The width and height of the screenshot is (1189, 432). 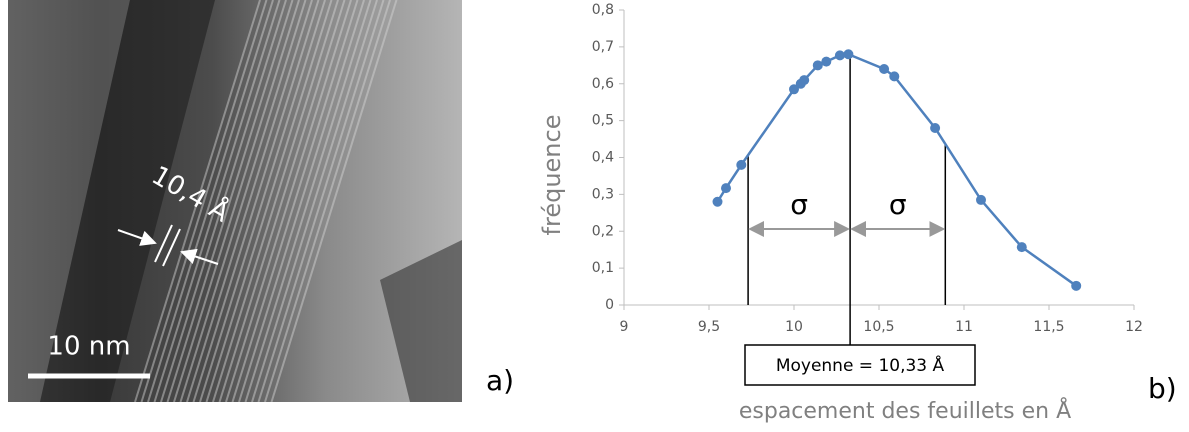 I want to click on mean-box, so click(x=860, y=365).